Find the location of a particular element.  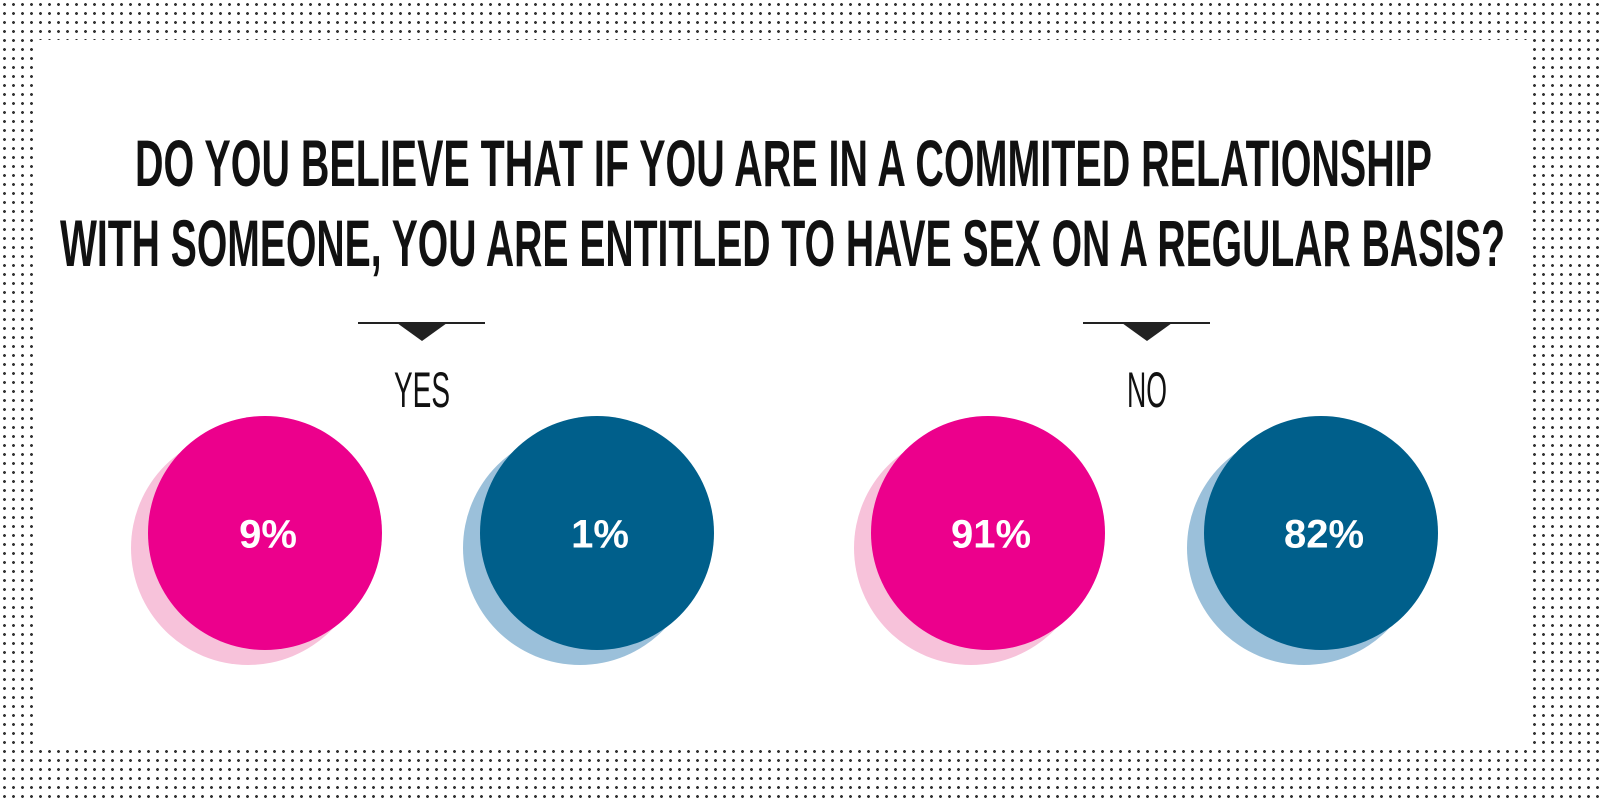

value-label: 82% is located at coordinates (1324, 535).